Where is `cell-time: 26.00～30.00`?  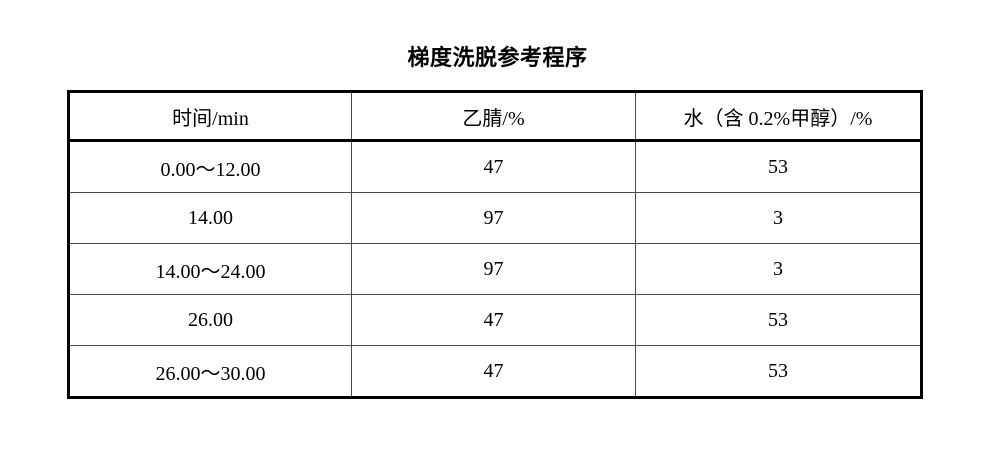
cell-time: 26.00～30.00 is located at coordinates (210, 371).